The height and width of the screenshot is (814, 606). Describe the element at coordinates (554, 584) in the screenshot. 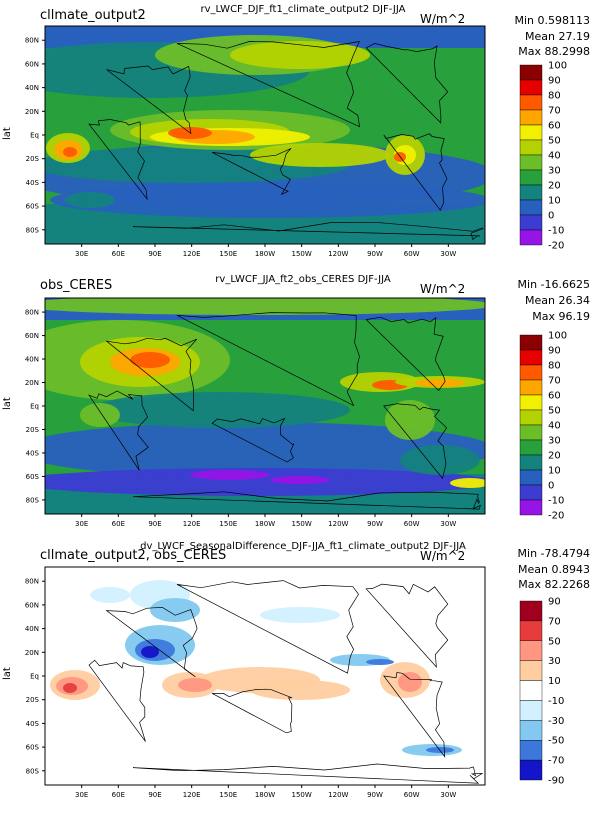

I see `stat-max: Max 82.2268` at that location.